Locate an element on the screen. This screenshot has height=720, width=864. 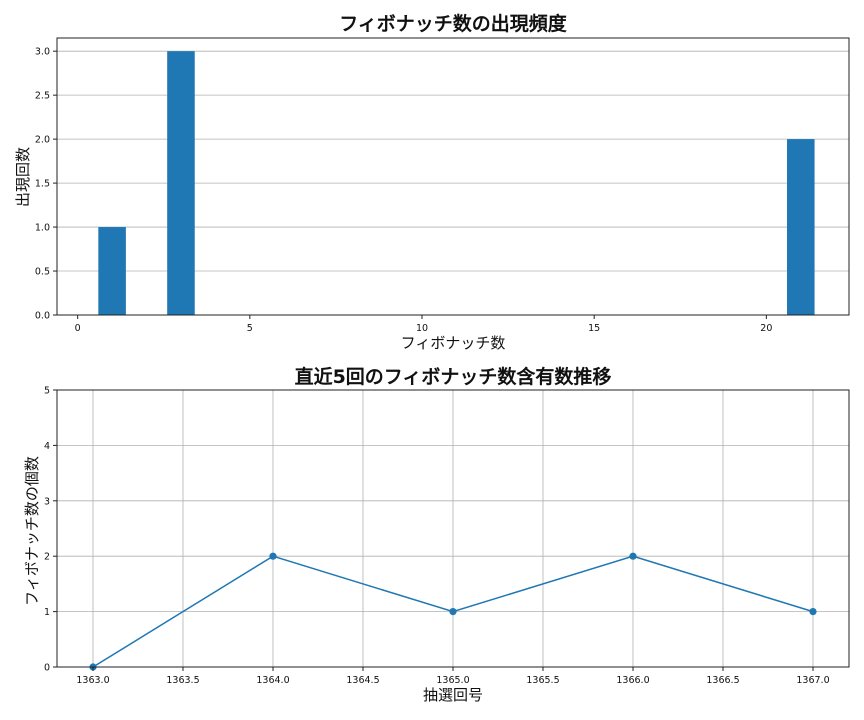
y-tick-label: 4 is located at coordinates (47, 446).